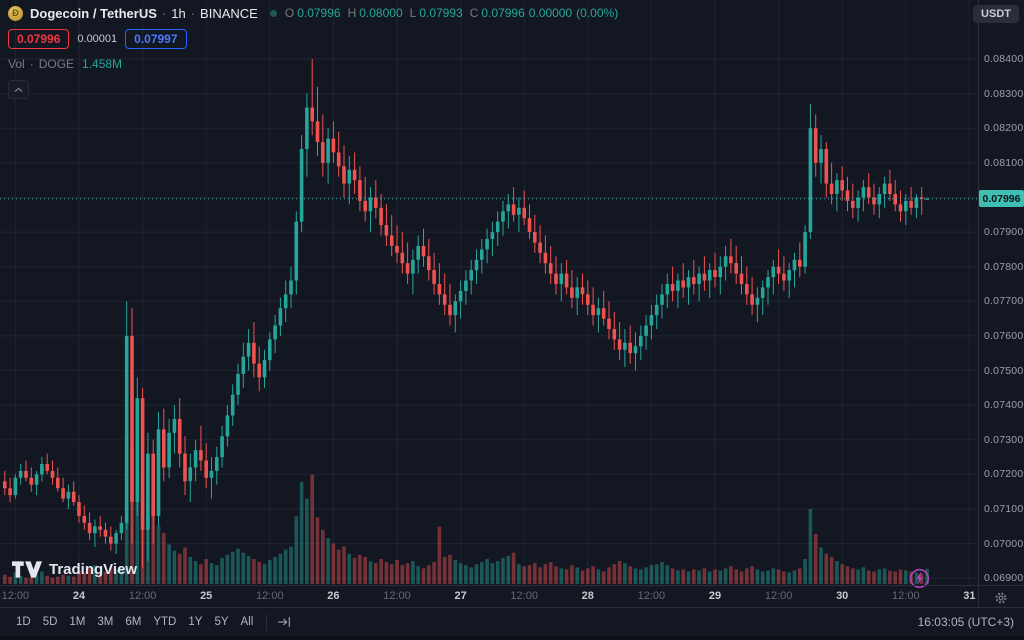 The image size is (1024, 640). Describe the element at coordinates (39, 39) in the screenshot. I see `bid-price-button: 0.07996` at that location.